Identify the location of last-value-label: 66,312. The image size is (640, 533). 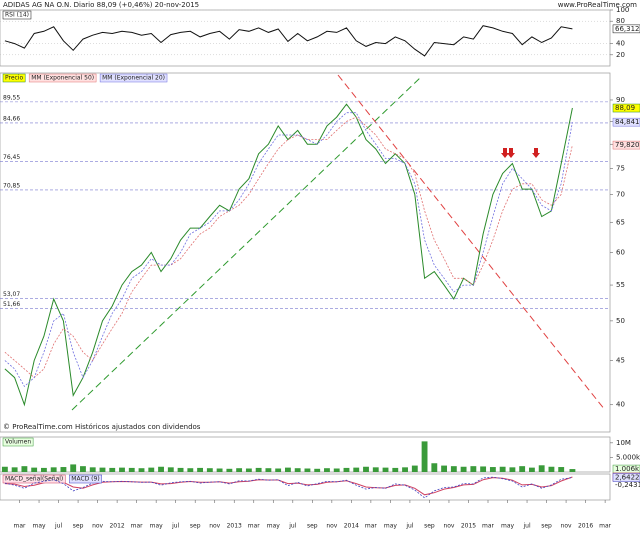
(627, 29).